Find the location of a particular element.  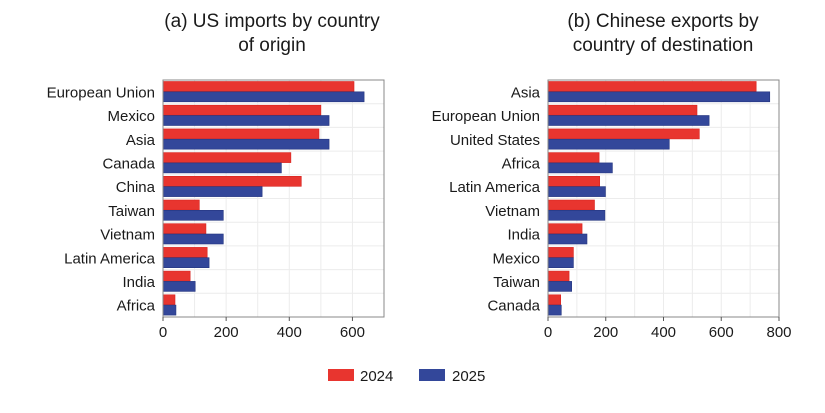

category-label: China is located at coordinates (136, 187).